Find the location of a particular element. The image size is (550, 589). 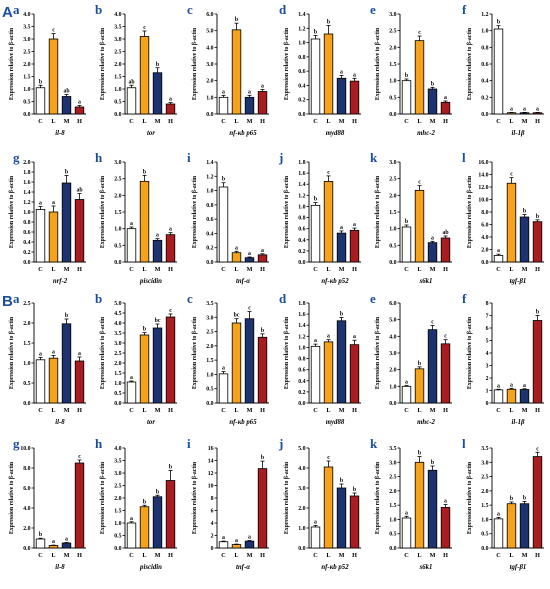

section-label-A: A is located at coordinates (7, 12).